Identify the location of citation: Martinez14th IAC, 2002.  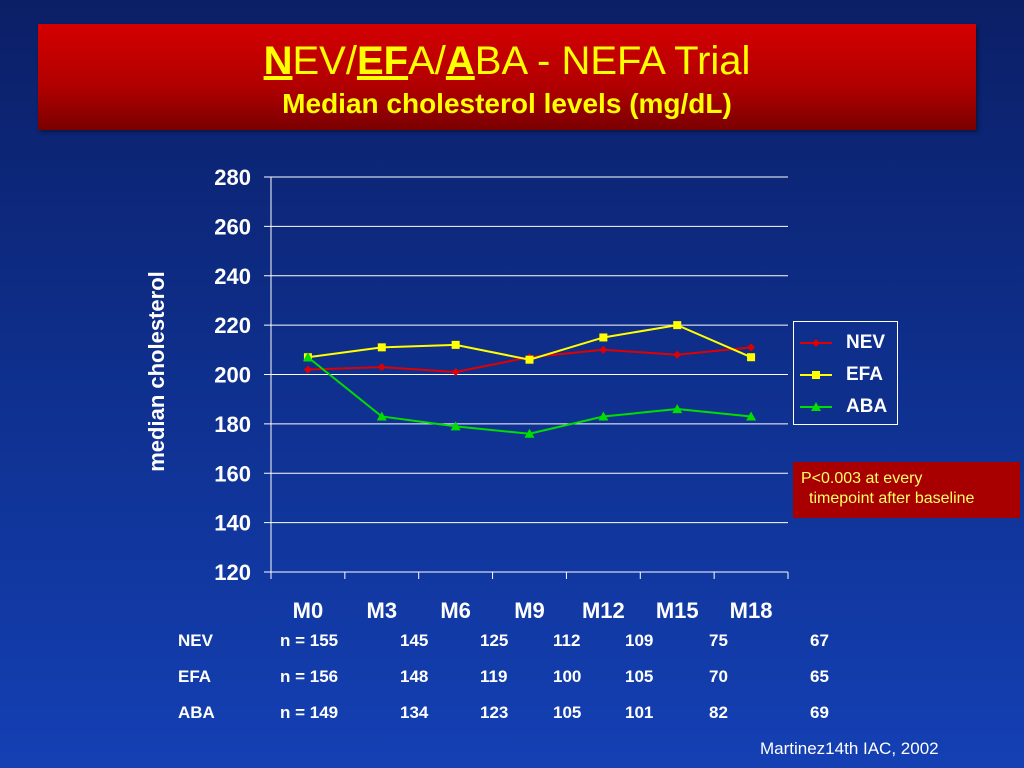
(849, 748).